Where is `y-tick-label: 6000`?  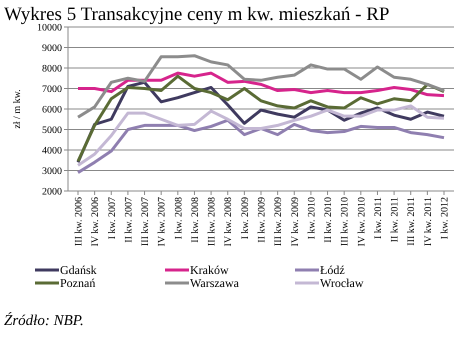 y-tick-label: 6000 is located at coordinates (52, 110).